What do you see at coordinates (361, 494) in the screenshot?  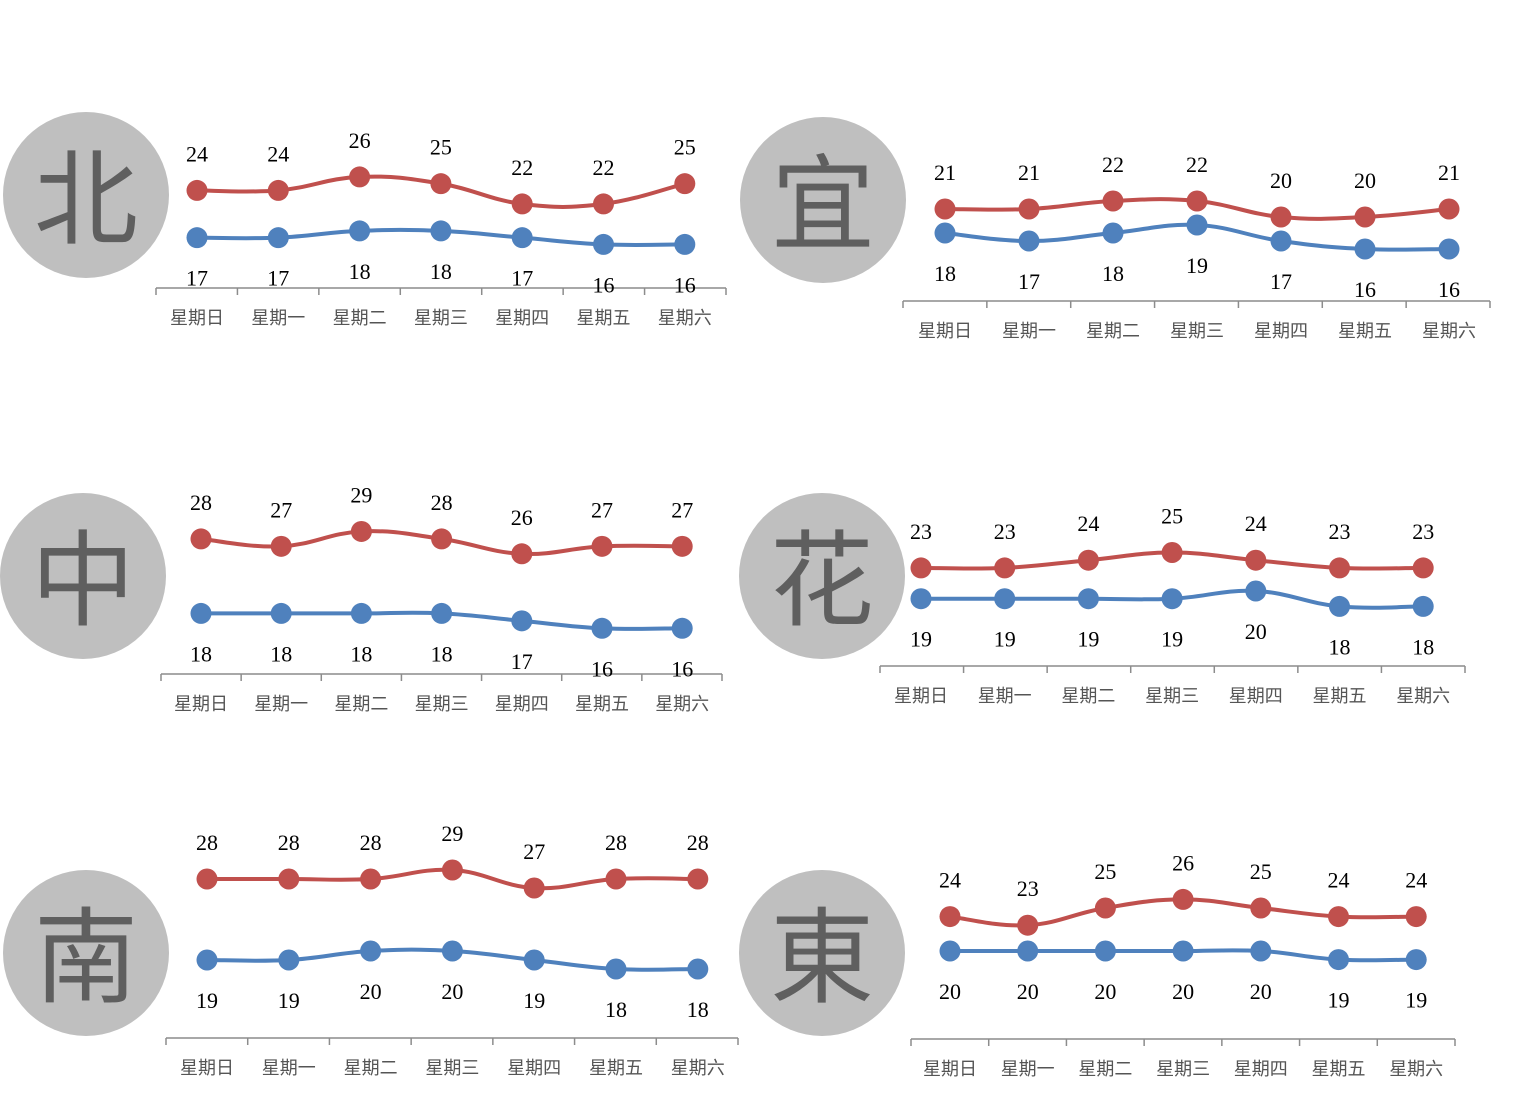 I see `data-label-high: 29` at bounding box center [361, 494].